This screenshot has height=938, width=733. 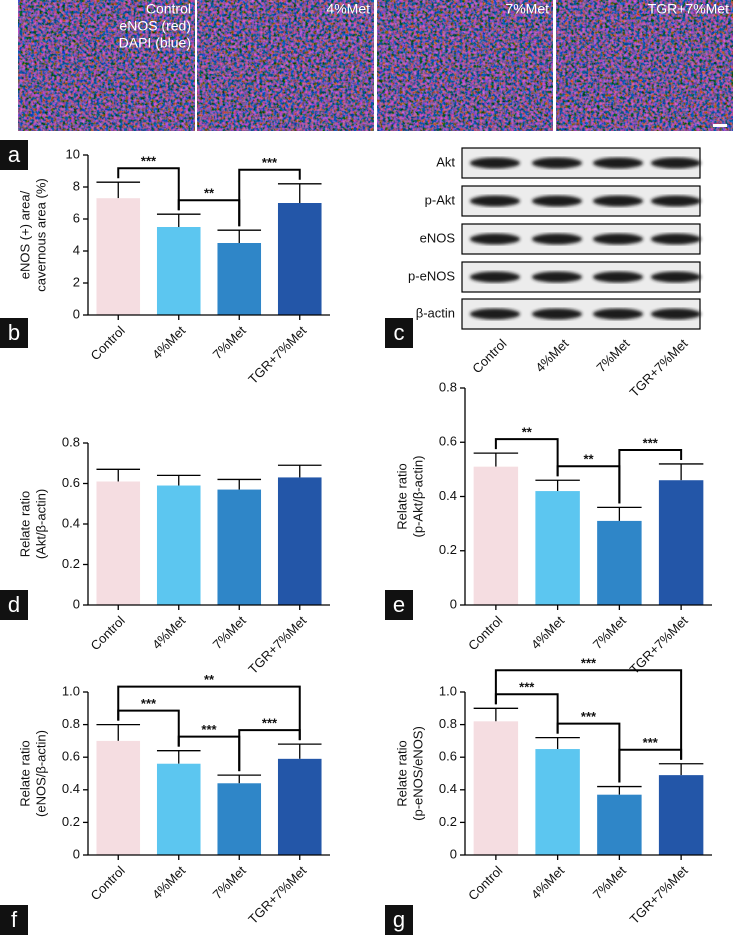 What do you see at coordinates (659, 368) in the screenshot?
I see `blot-column-label: TGR+7%Met` at bounding box center [659, 368].